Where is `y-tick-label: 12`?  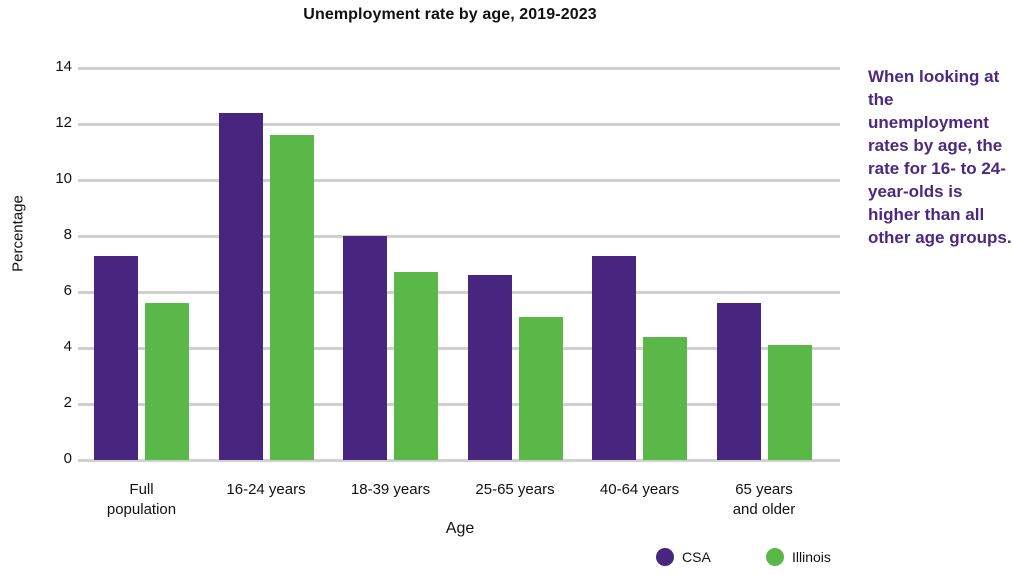
y-tick-label: 12 is located at coordinates (63, 122).